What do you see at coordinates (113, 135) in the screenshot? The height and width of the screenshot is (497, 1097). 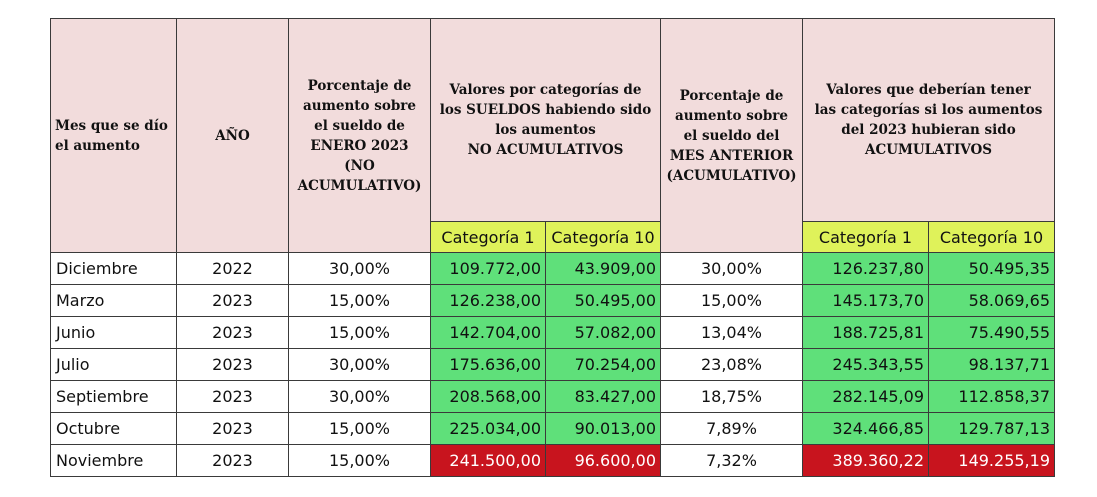 I see `header-mes: Mes que se dío el aumento` at bounding box center [113, 135].